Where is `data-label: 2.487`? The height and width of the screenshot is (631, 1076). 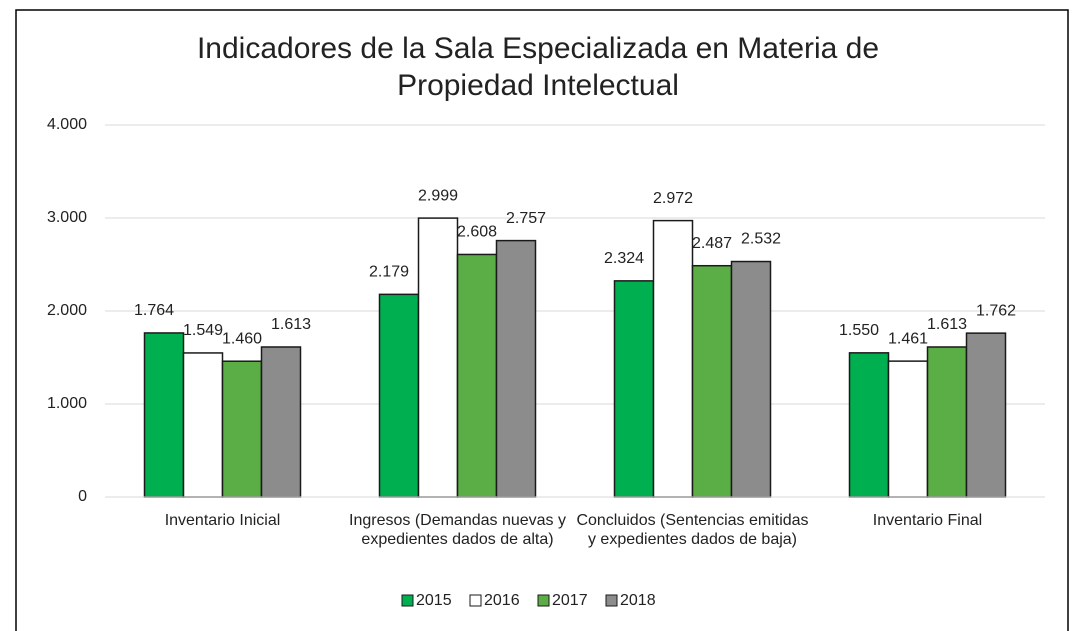
data-label: 2.487 is located at coordinates (712, 243).